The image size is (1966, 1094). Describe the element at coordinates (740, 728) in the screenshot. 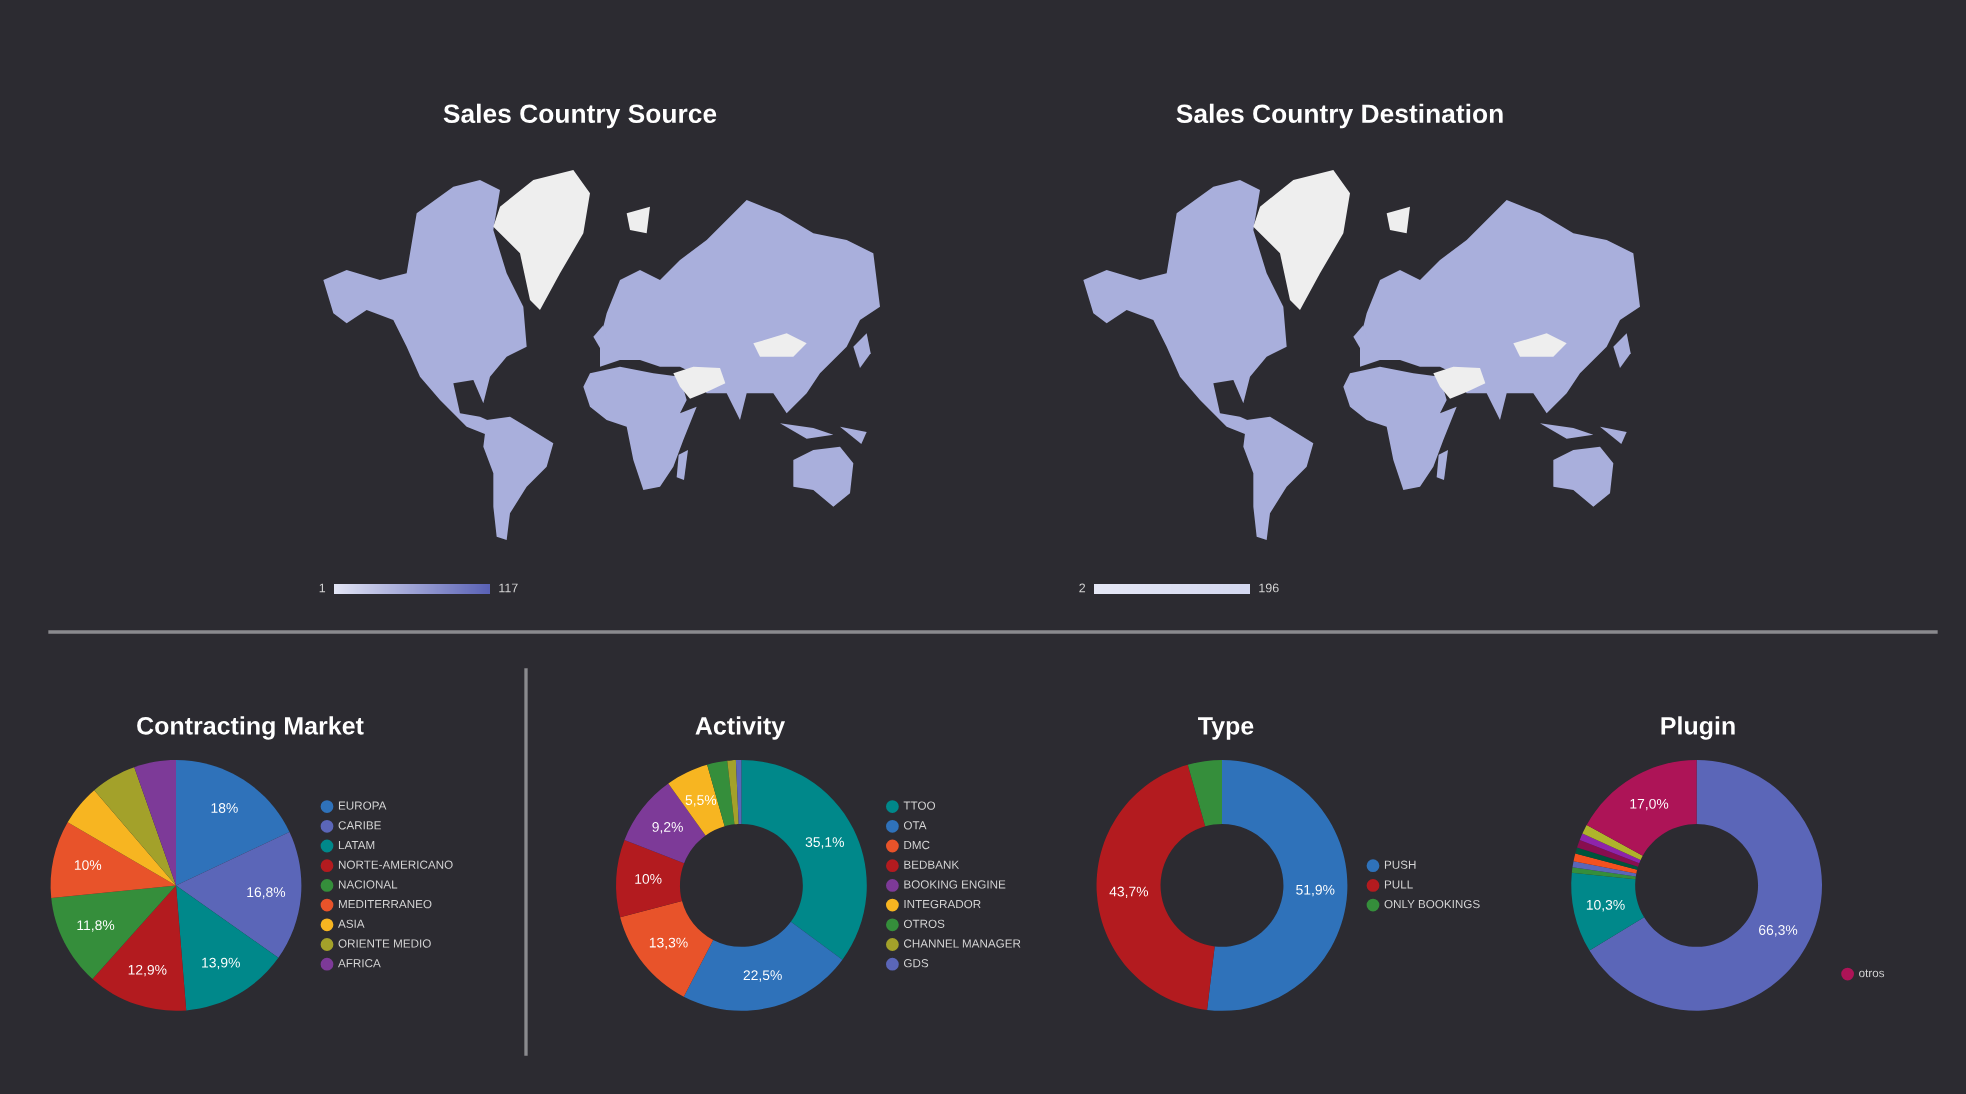

I see `chart-title: Activity` at that location.